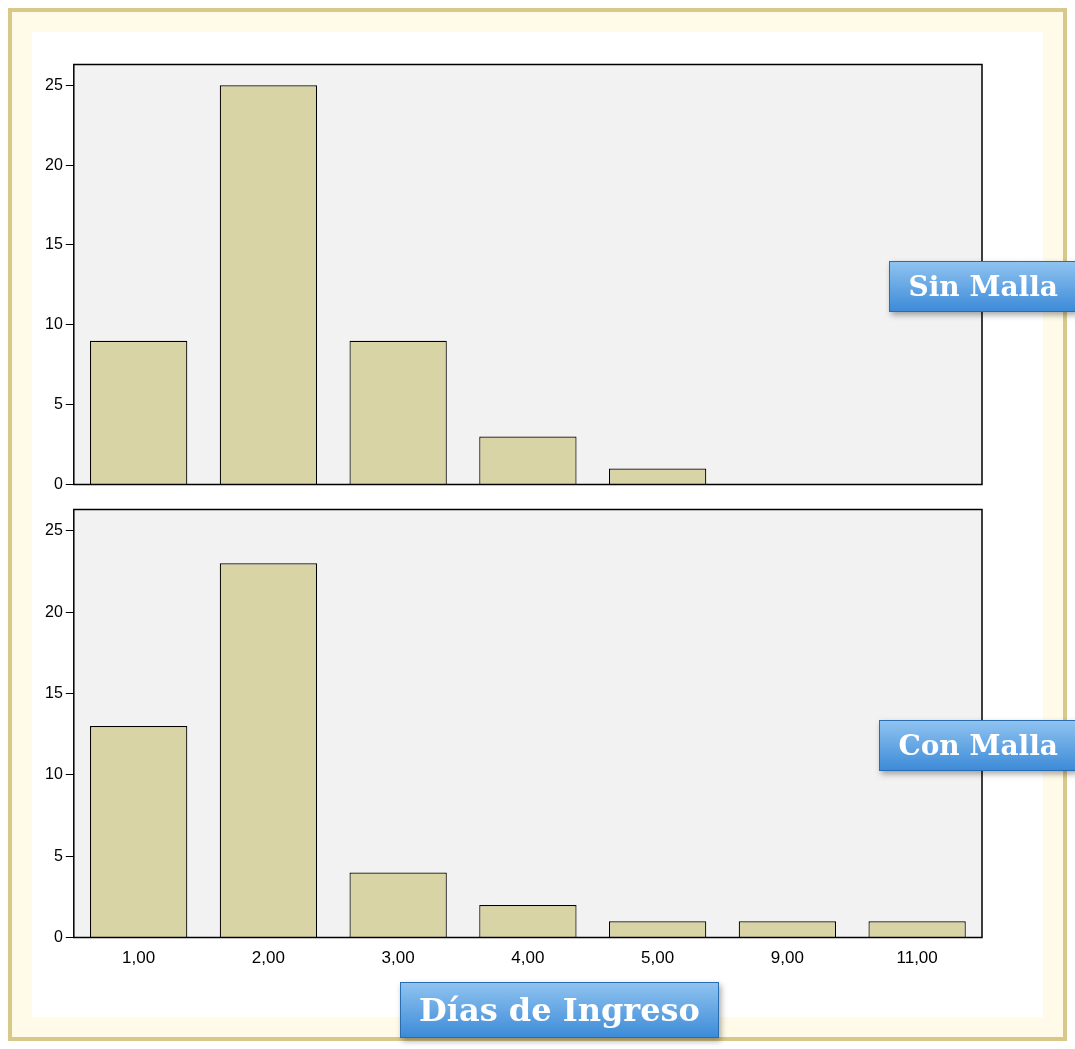 This screenshot has width=1075, height=1049. Describe the element at coordinates (977, 746) in the screenshot. I see `annotation: Con Malla` at that location.